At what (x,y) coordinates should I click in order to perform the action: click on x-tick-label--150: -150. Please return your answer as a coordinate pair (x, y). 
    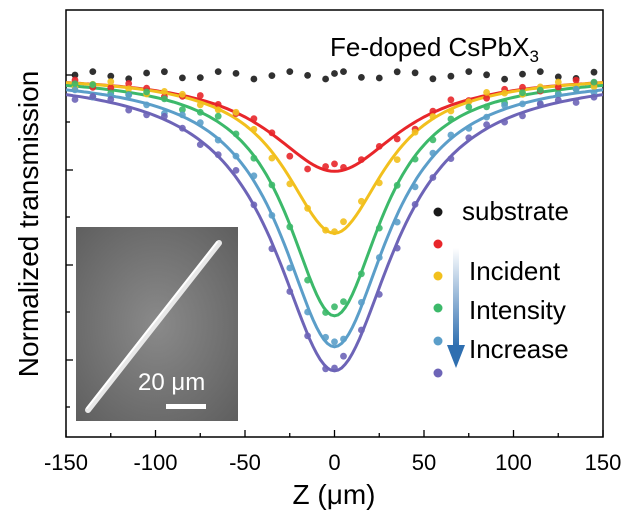
    Looking at the image, I should click on (66, 462).